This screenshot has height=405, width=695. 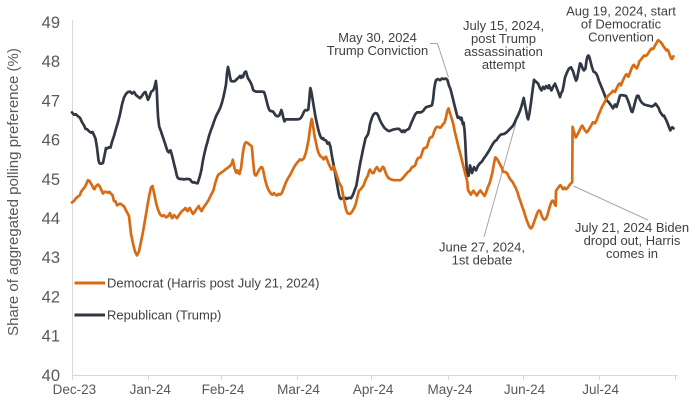 I want to click on svg-text: 42, so click(x=51, y=297).